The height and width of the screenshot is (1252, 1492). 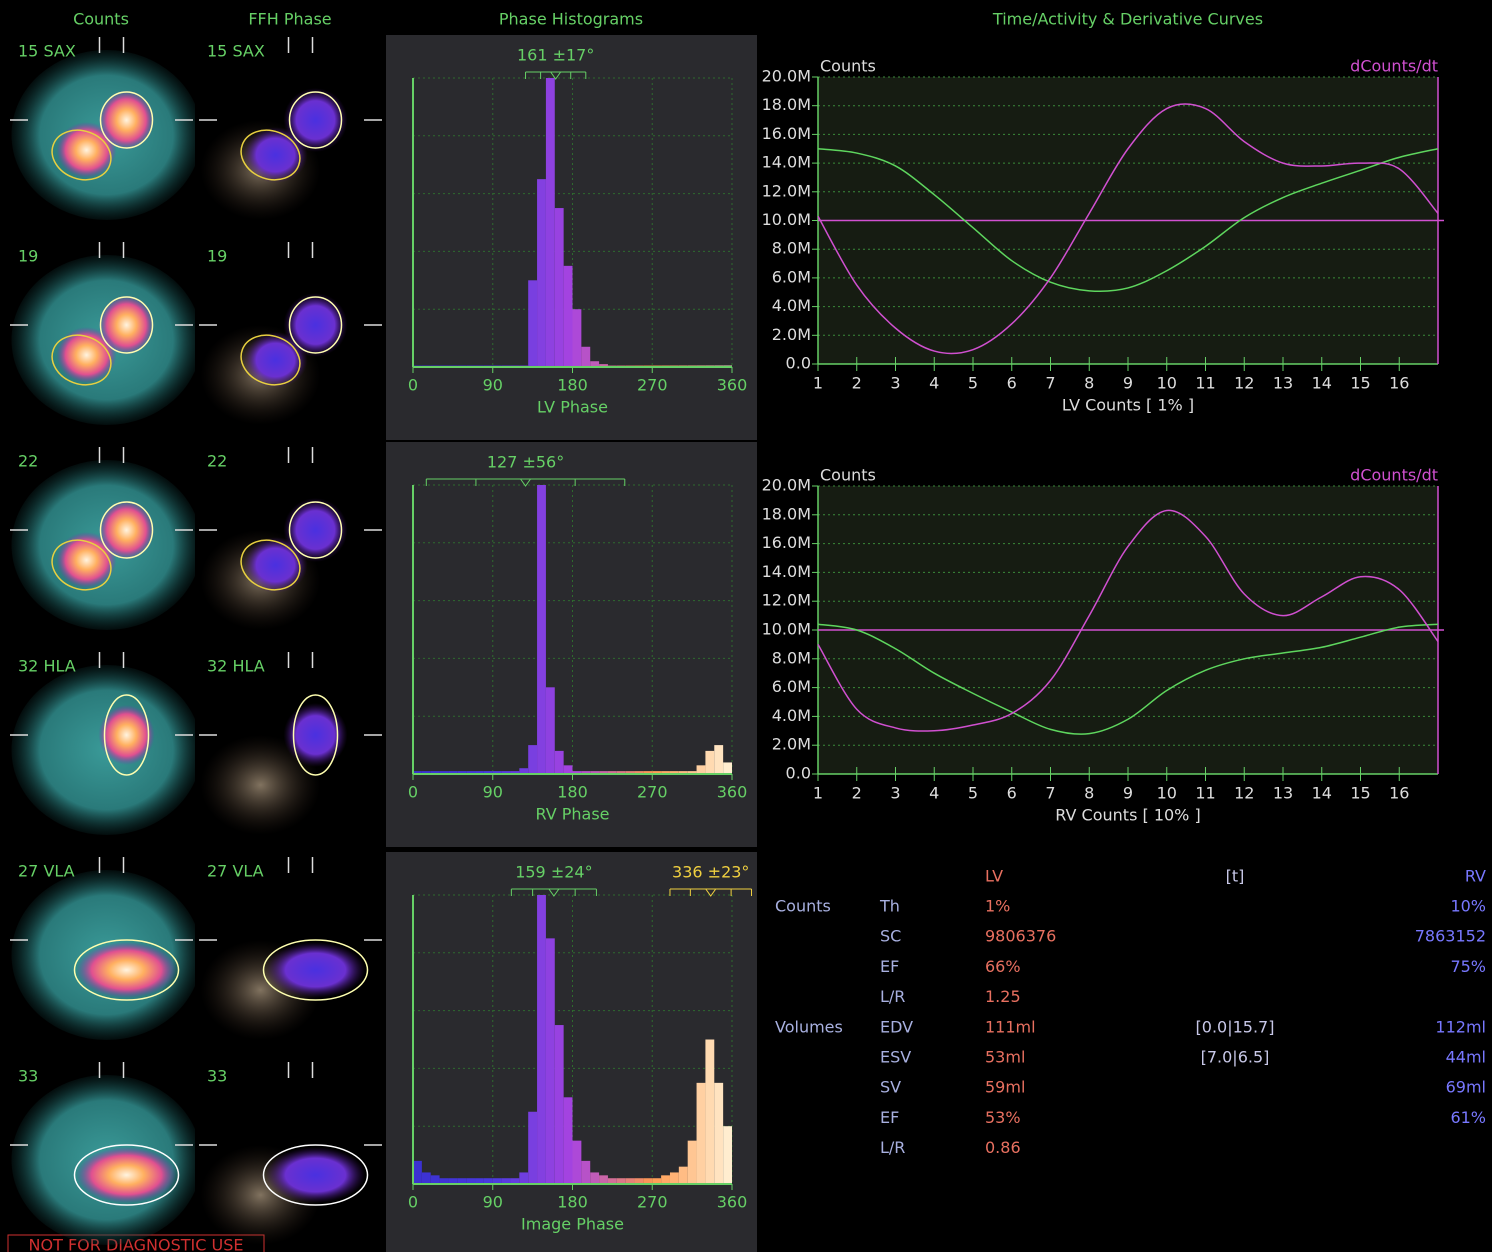 I want to click on x-tick-label: 360, so click(x=732, y=792).